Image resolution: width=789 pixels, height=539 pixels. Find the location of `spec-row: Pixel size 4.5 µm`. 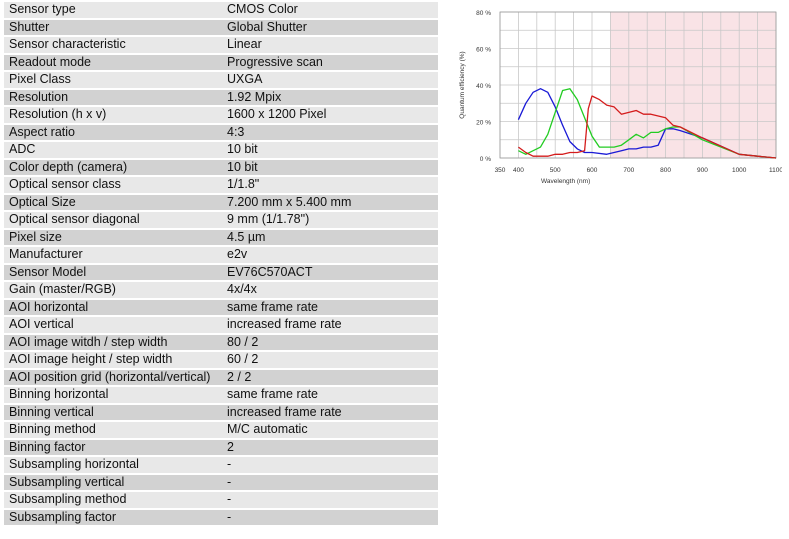

spec-row: Pixel size 4.5 µm is located at coordinates (221, 238).